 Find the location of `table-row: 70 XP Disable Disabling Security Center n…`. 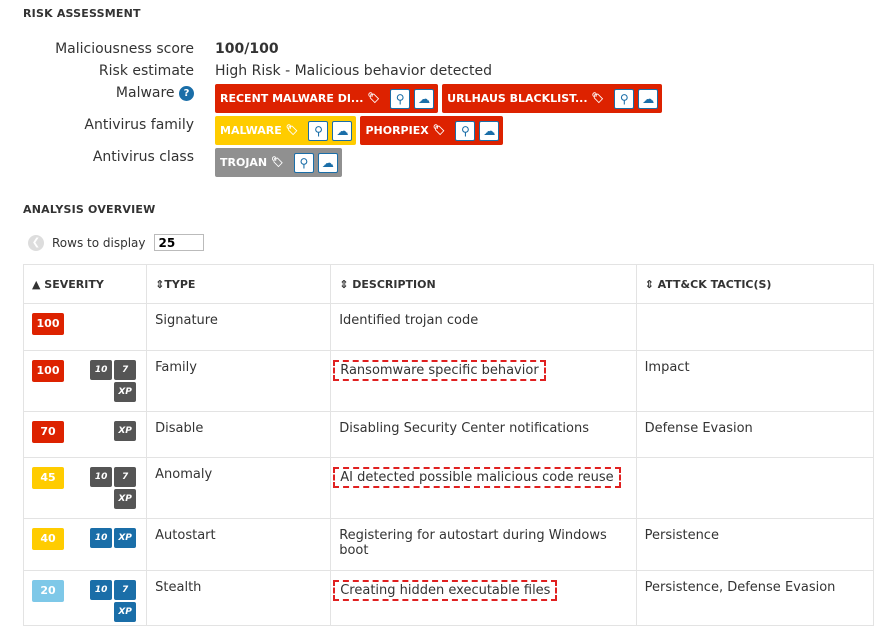

table-row: 70 XP Disable Disabling Security Center n… is located at coordinates (448, 434).